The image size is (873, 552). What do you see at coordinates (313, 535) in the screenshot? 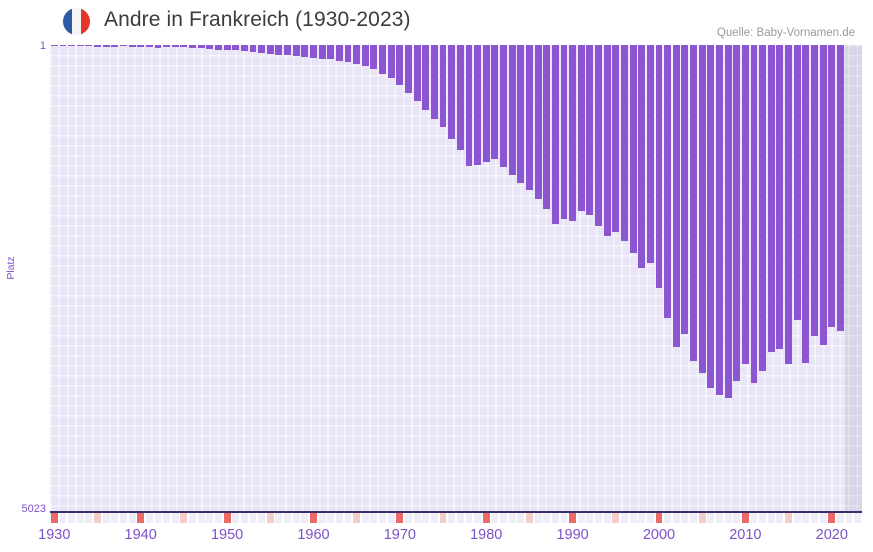
I see `x-axis-tick-label: 1960` at bounding box center [313, 535].